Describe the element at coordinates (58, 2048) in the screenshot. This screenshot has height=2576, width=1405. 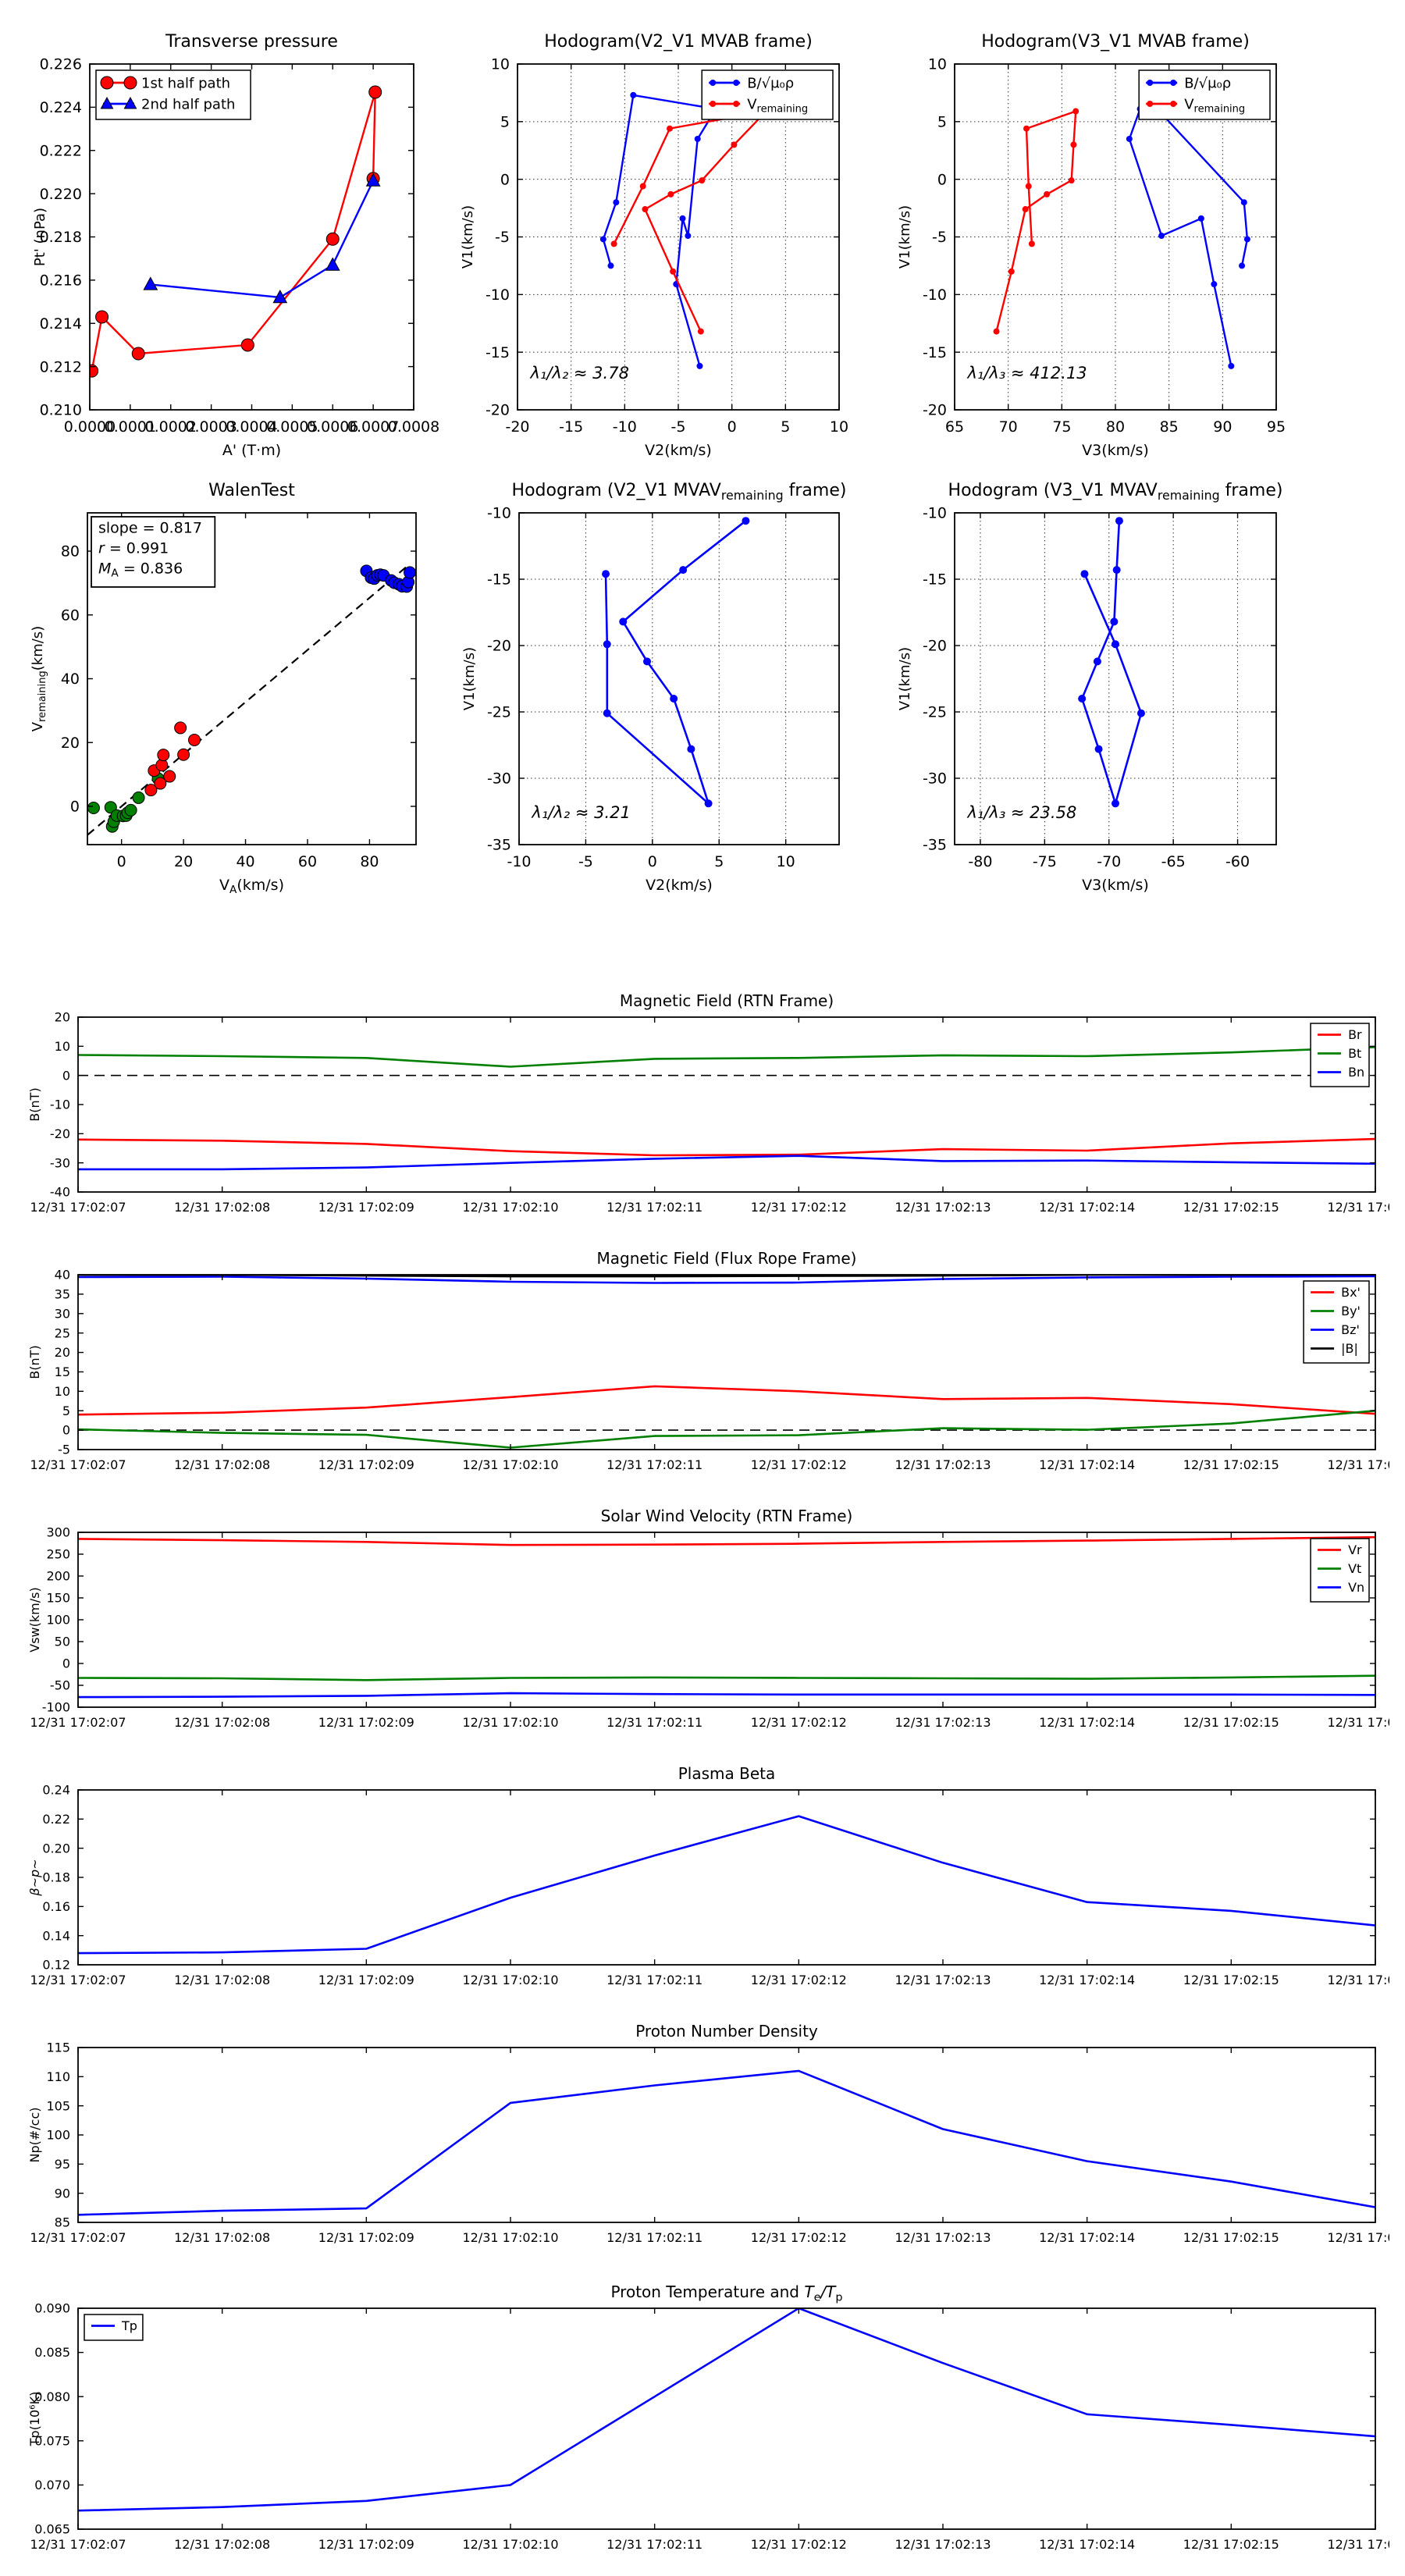
I see `svg-text: 115` at that location.